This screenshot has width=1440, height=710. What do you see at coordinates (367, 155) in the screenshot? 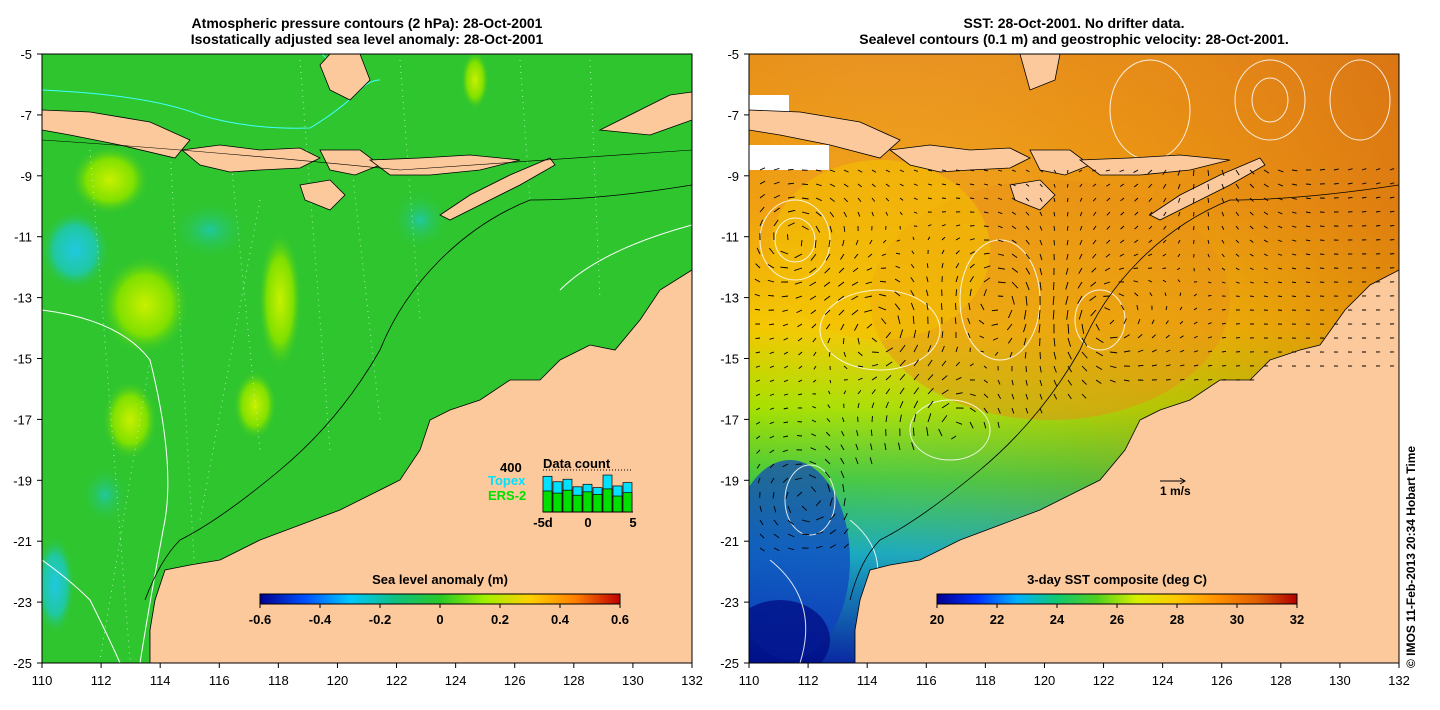
I see `isobath-line` at bounding box center [367, 155].